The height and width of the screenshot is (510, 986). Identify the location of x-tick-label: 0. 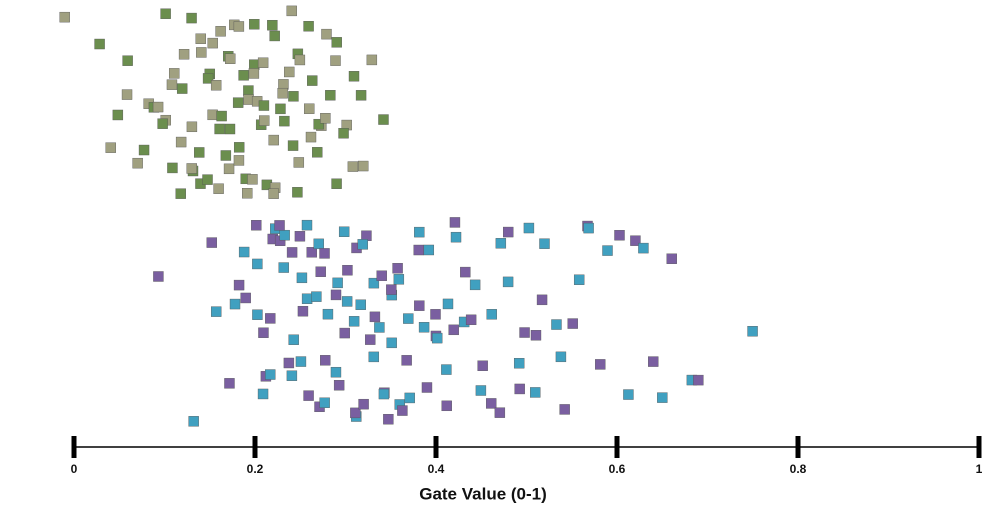
(74, 469).